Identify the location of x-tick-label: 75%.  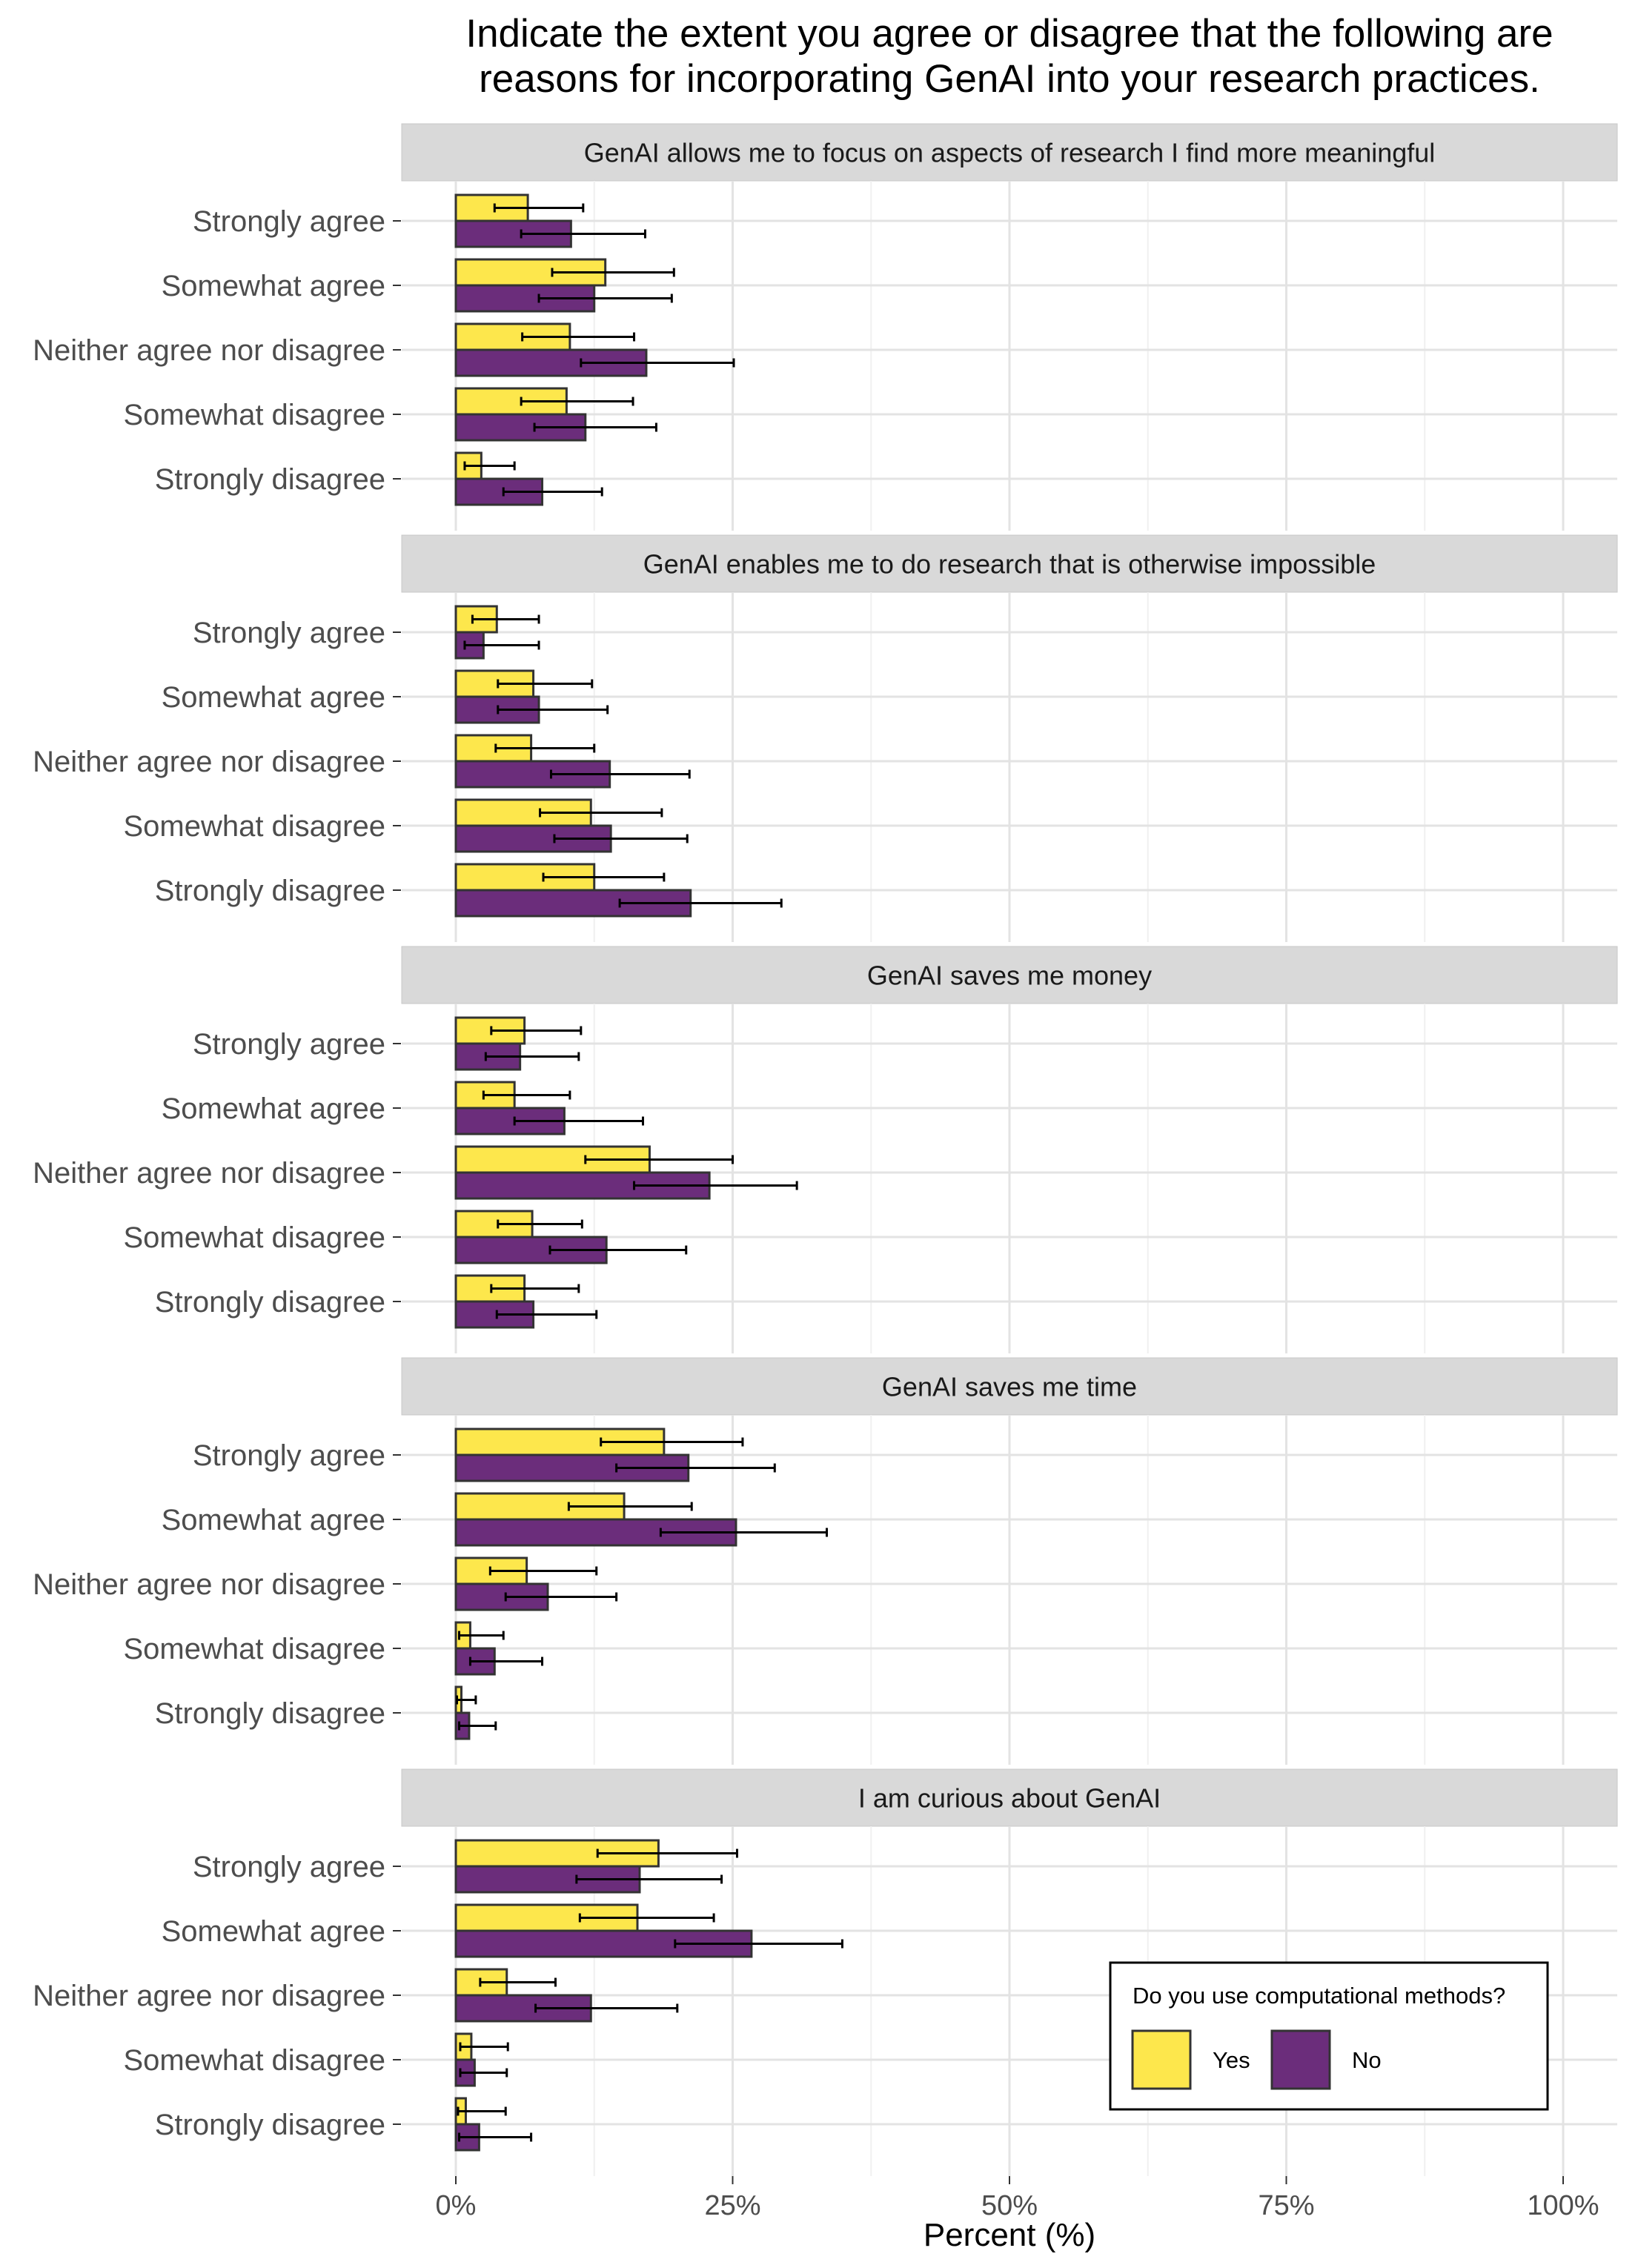
(1286, 2206).